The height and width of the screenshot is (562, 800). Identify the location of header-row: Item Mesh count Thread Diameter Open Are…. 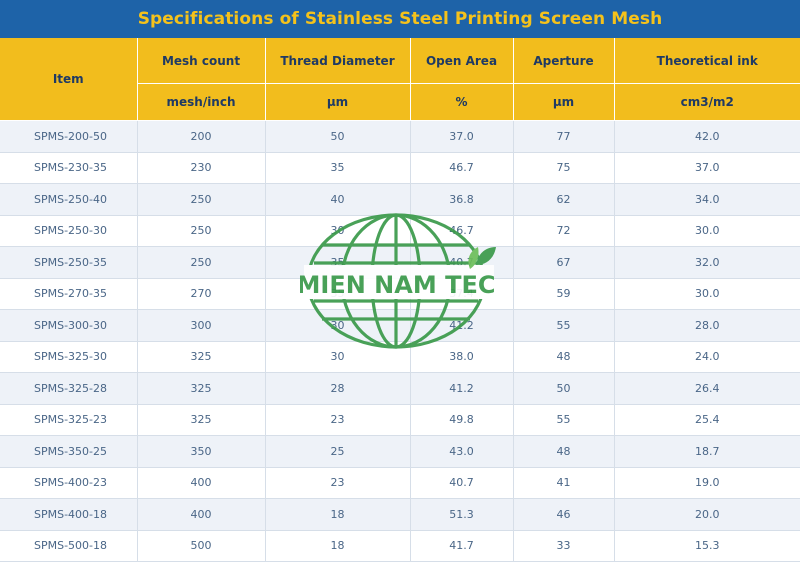
(400, 79).